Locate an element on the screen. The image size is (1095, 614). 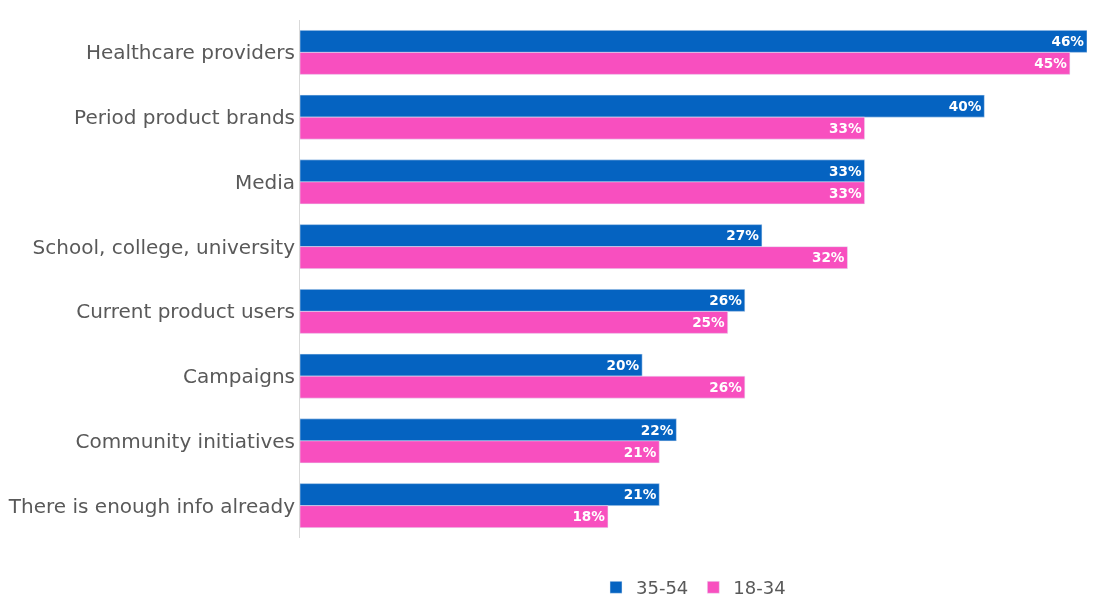
y-tick-label: Current product users is located at coordinates (185, 311).